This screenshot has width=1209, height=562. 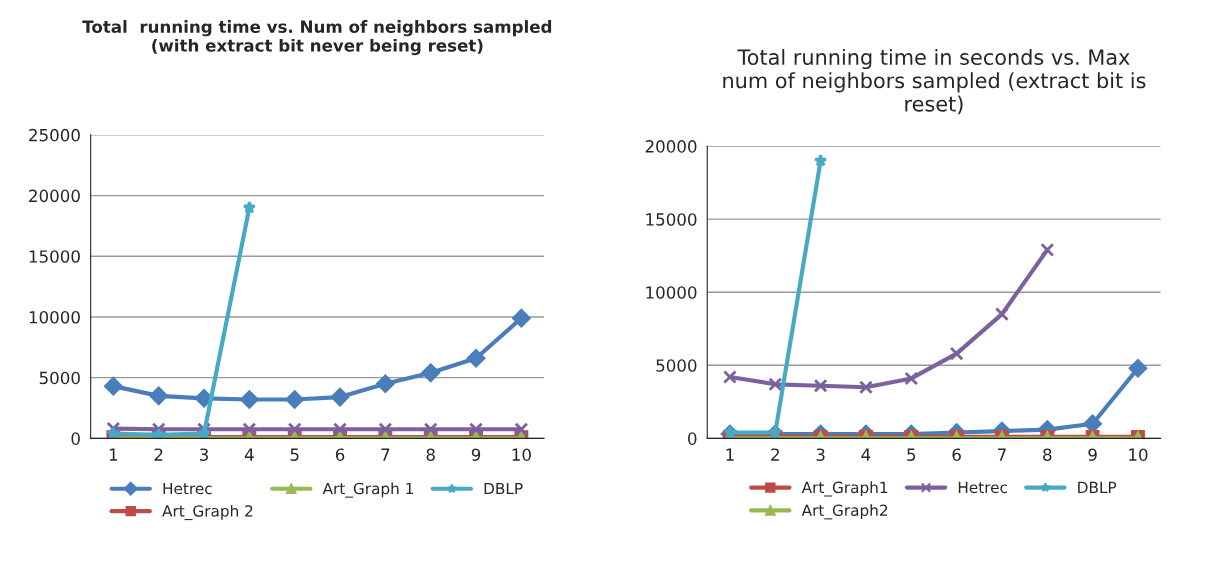 I want to click on legend-label: Art_Graph1, so click(x=844, y=489).